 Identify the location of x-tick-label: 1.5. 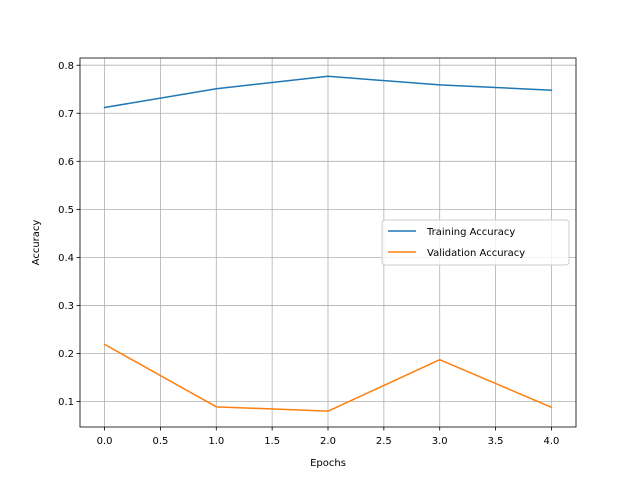
(272, 441).